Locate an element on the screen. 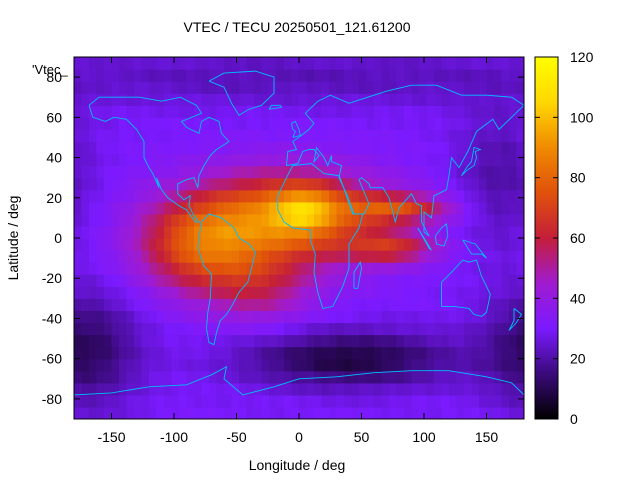  coastline-south-america is located at coordinates (226, 279).